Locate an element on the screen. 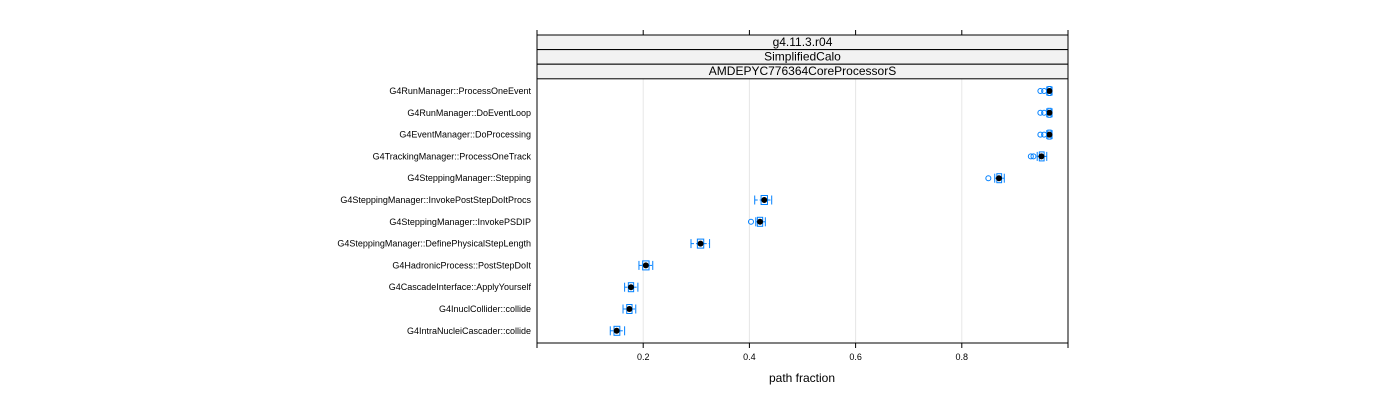 The image size is (1400, 400). category-label: G4RunManager::ProcessOneEvent is located at coordinates (460, 91).